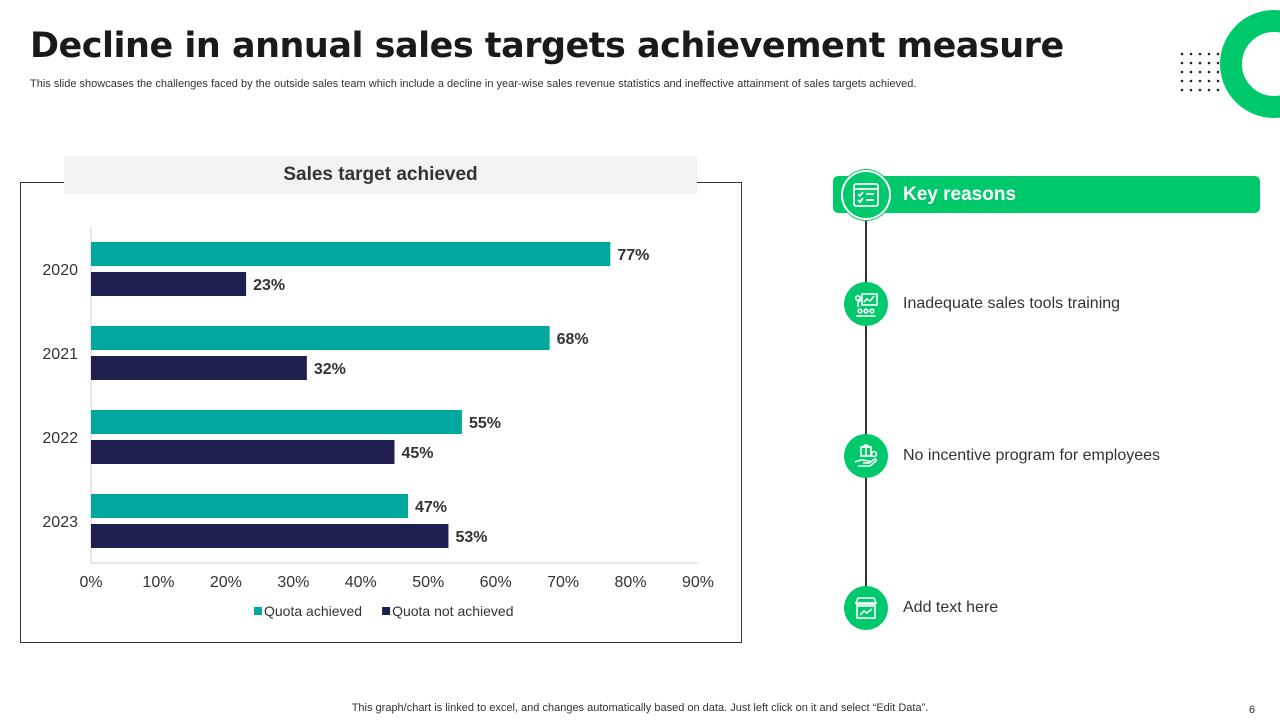 This screenshot has width=1280, height=720. What do you see at coordinates (361, 582) in the screenshot?
I see `x-tick-label: 40%` at bounding box center [361, 582].